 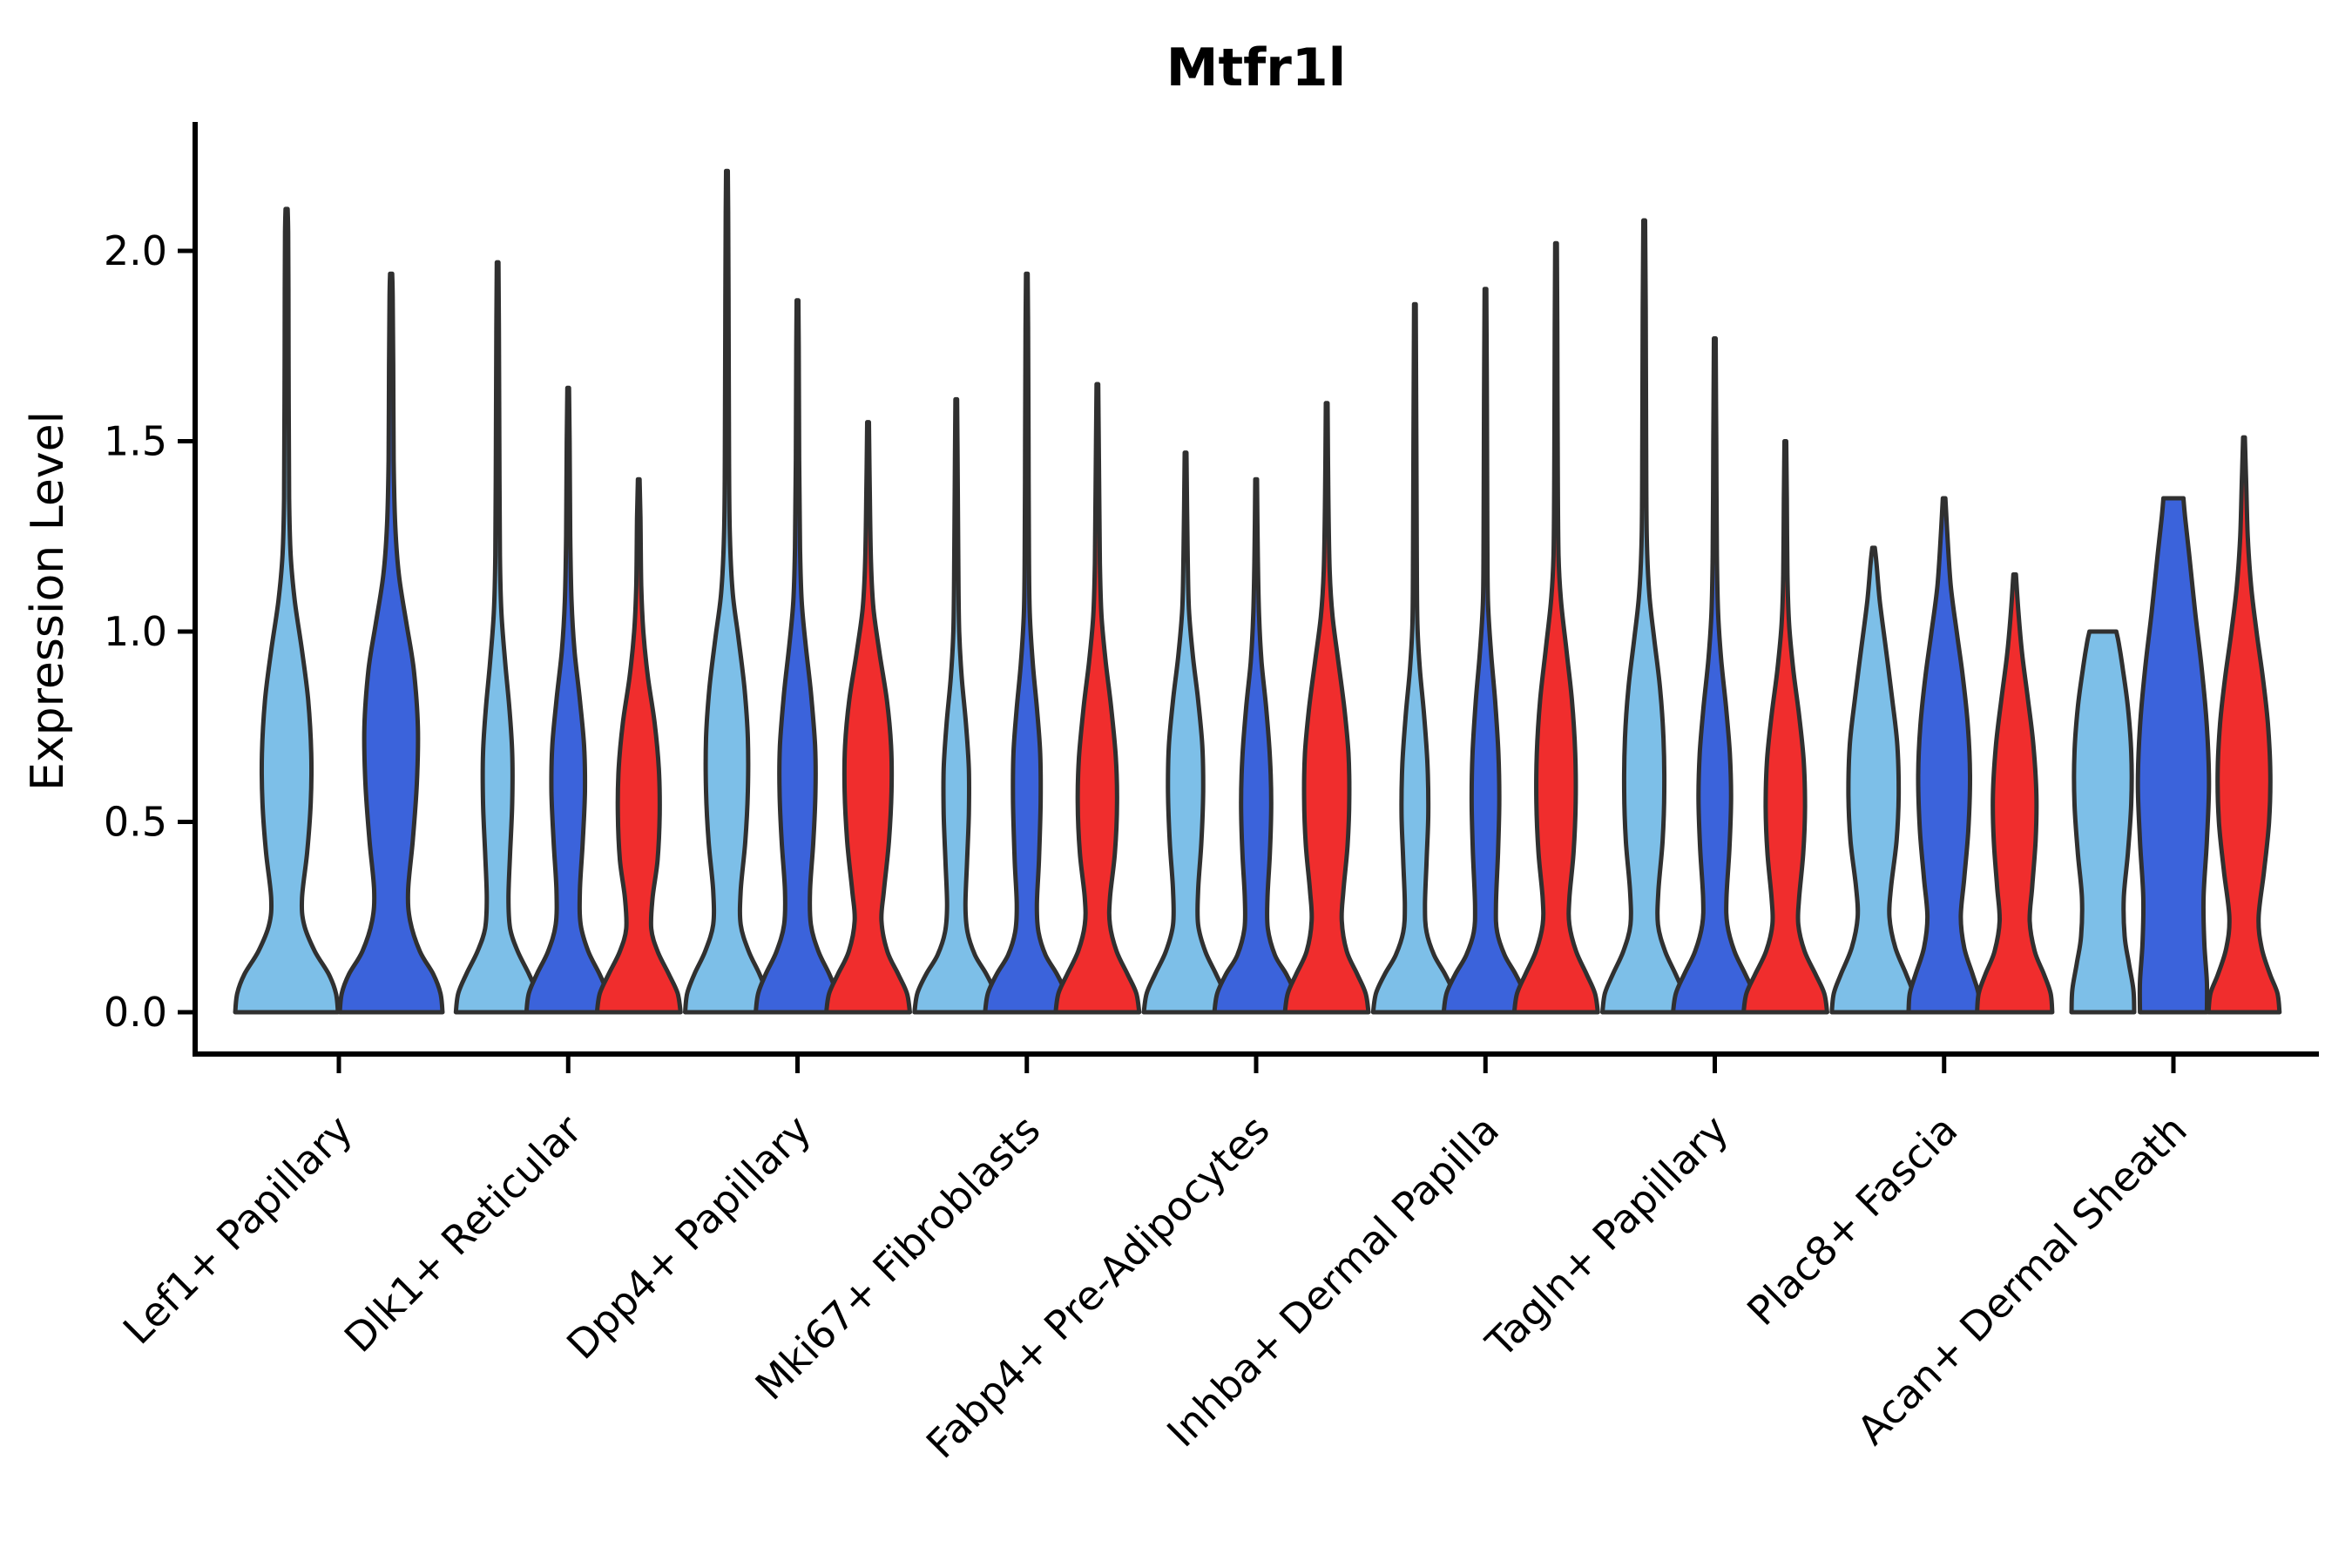 What do you see at coordinates (956, 705) in the screenshot?
I see `violin-3-light_blue` at bounding box center [956, 705].